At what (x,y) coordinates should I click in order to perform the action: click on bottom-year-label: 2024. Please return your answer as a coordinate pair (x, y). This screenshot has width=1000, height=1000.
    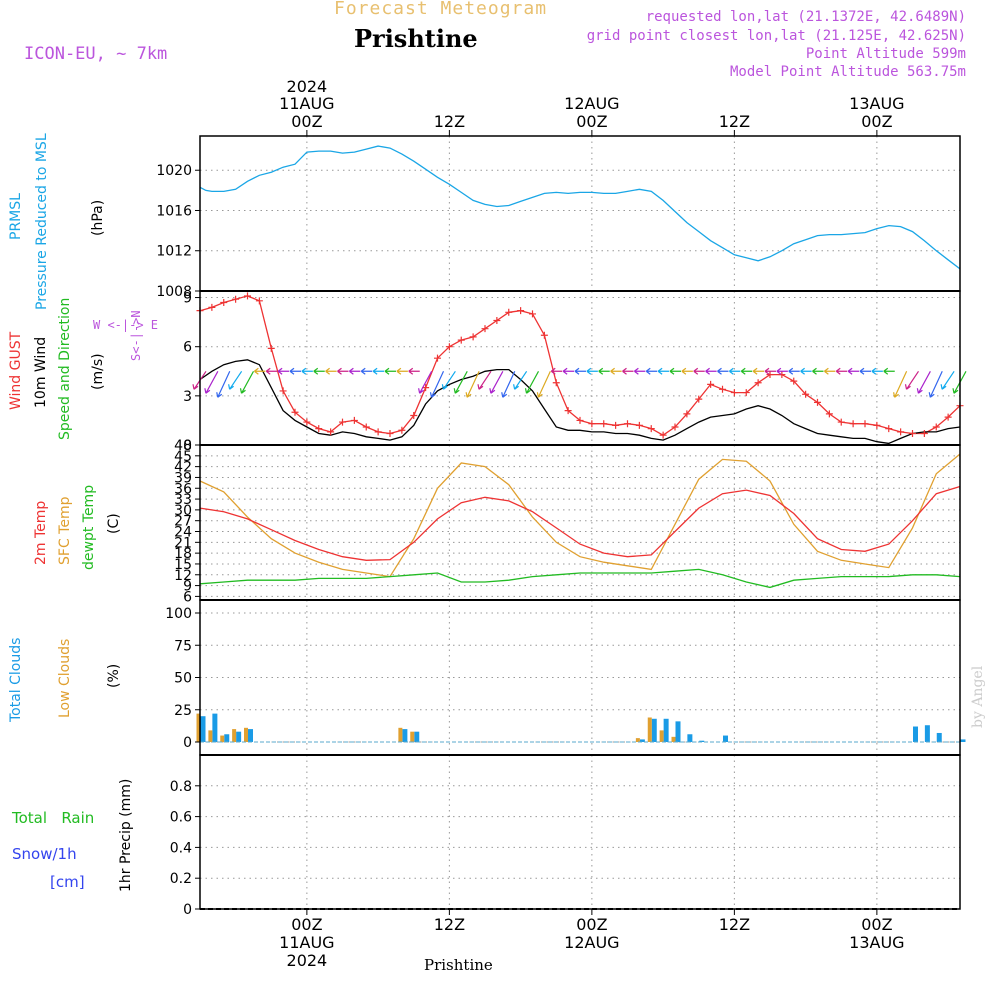
    Looking at the image, I should click on (307, 960).